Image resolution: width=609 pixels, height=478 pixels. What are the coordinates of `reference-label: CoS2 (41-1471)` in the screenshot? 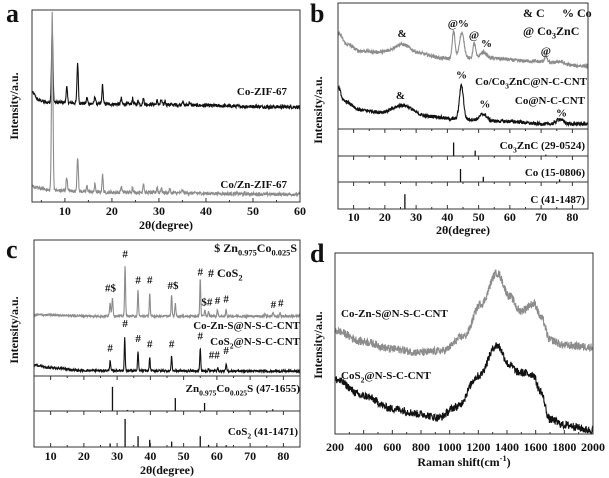 It's located at (263, 433).